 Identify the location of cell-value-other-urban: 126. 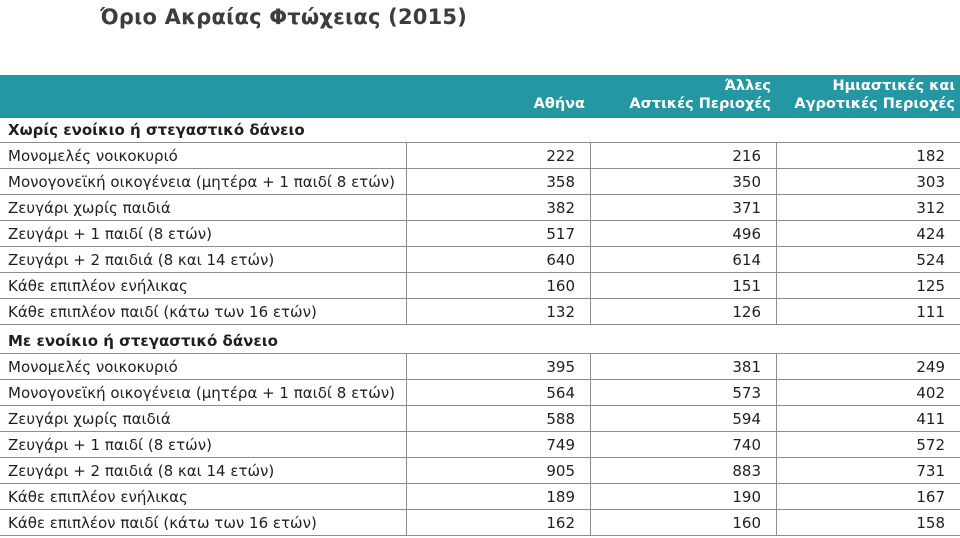
(683, 311).